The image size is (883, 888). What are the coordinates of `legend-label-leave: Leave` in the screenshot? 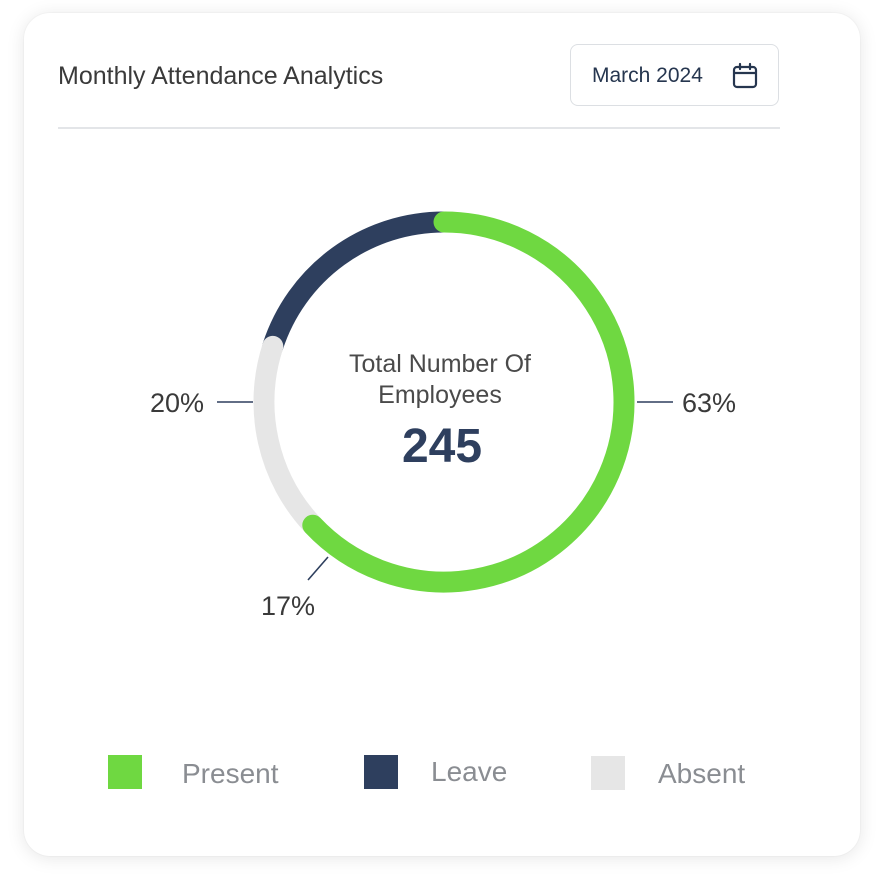 It's located at (469, 771).